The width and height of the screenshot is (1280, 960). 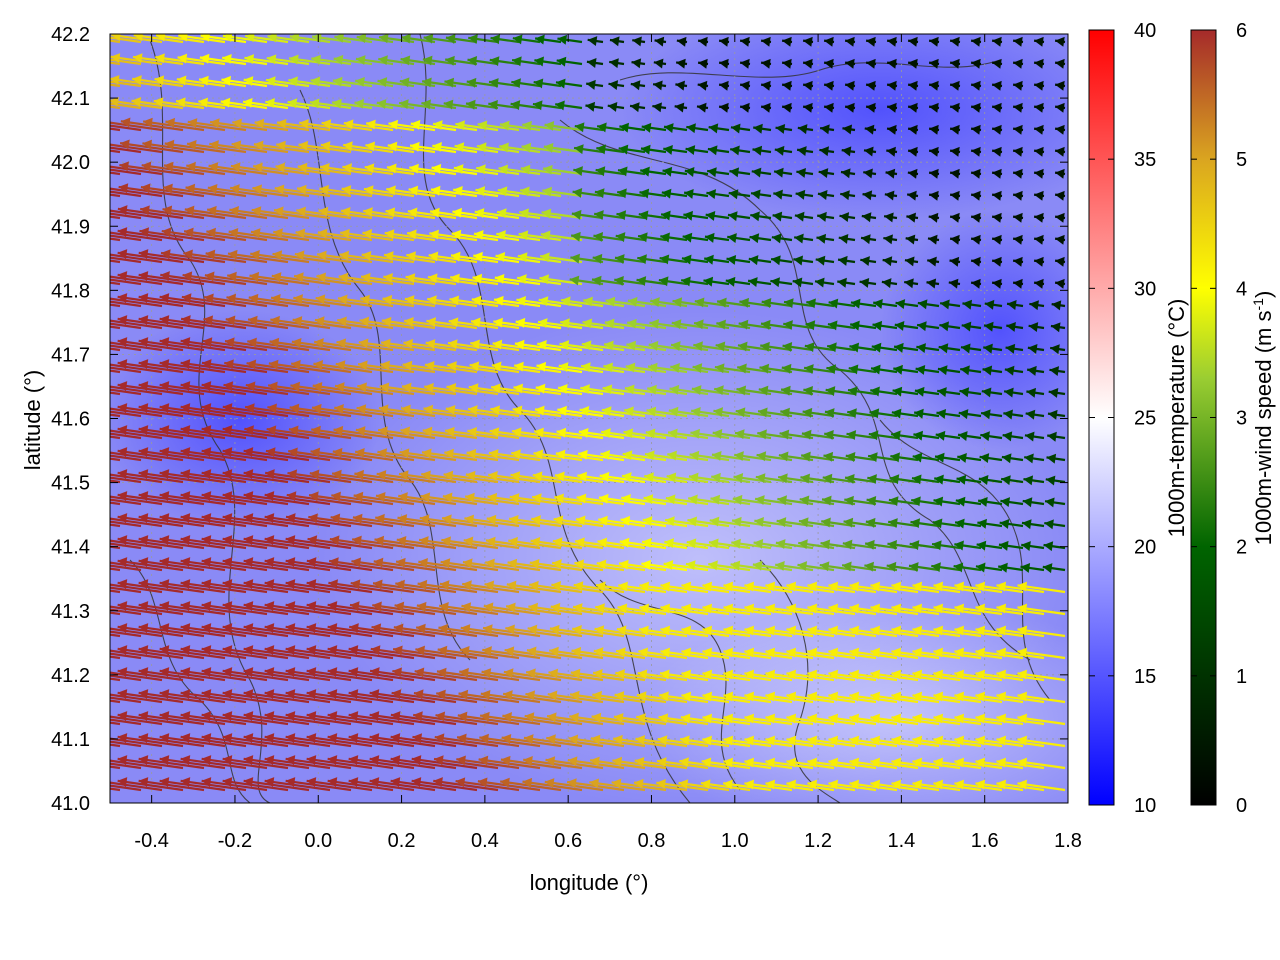 I want to click on y-tick-label: 42.0, so click(x=70, y=163).